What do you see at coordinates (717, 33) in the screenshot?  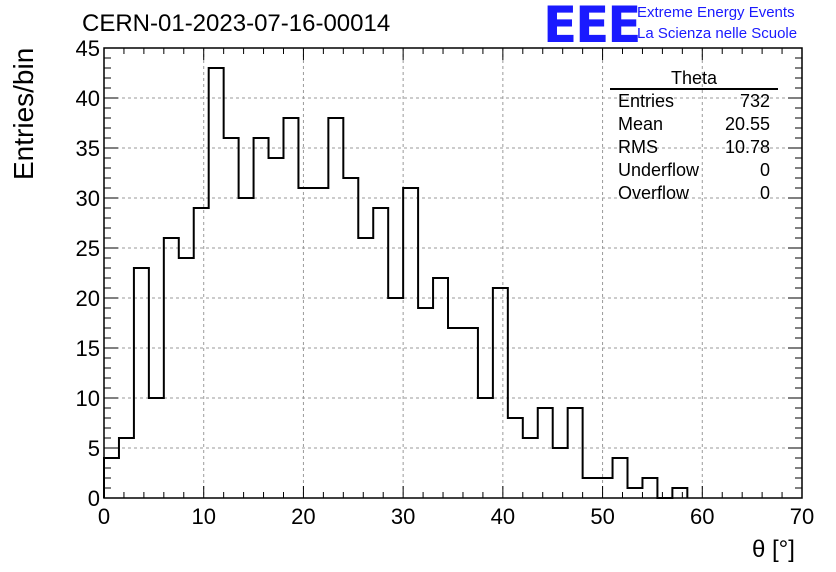 I see `logo-caption-2: La Scienza nelle Scuole` at bounding box center [717, 33].